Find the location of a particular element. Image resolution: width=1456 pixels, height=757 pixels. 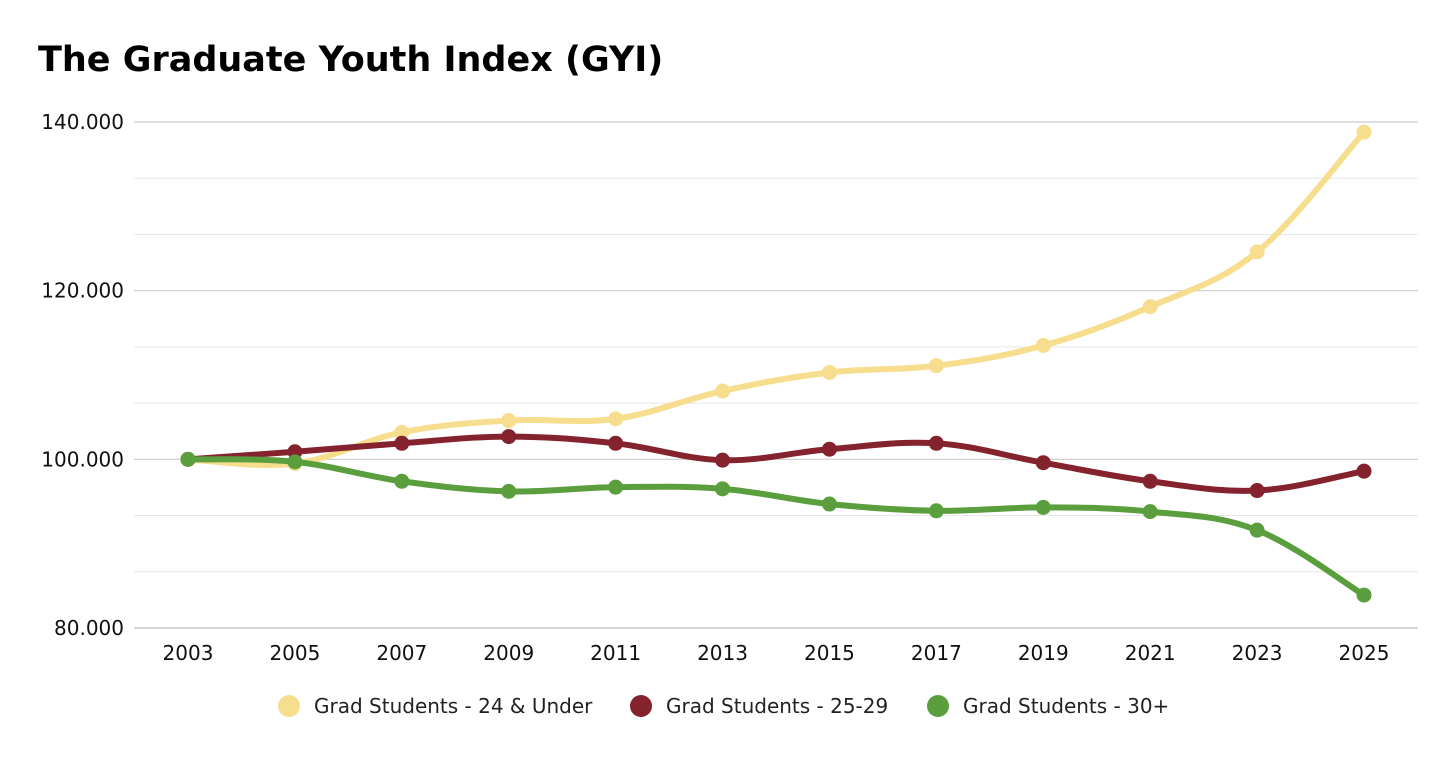

legend-item: Grad Students - 25-29 is located at coordinates (759, 706).